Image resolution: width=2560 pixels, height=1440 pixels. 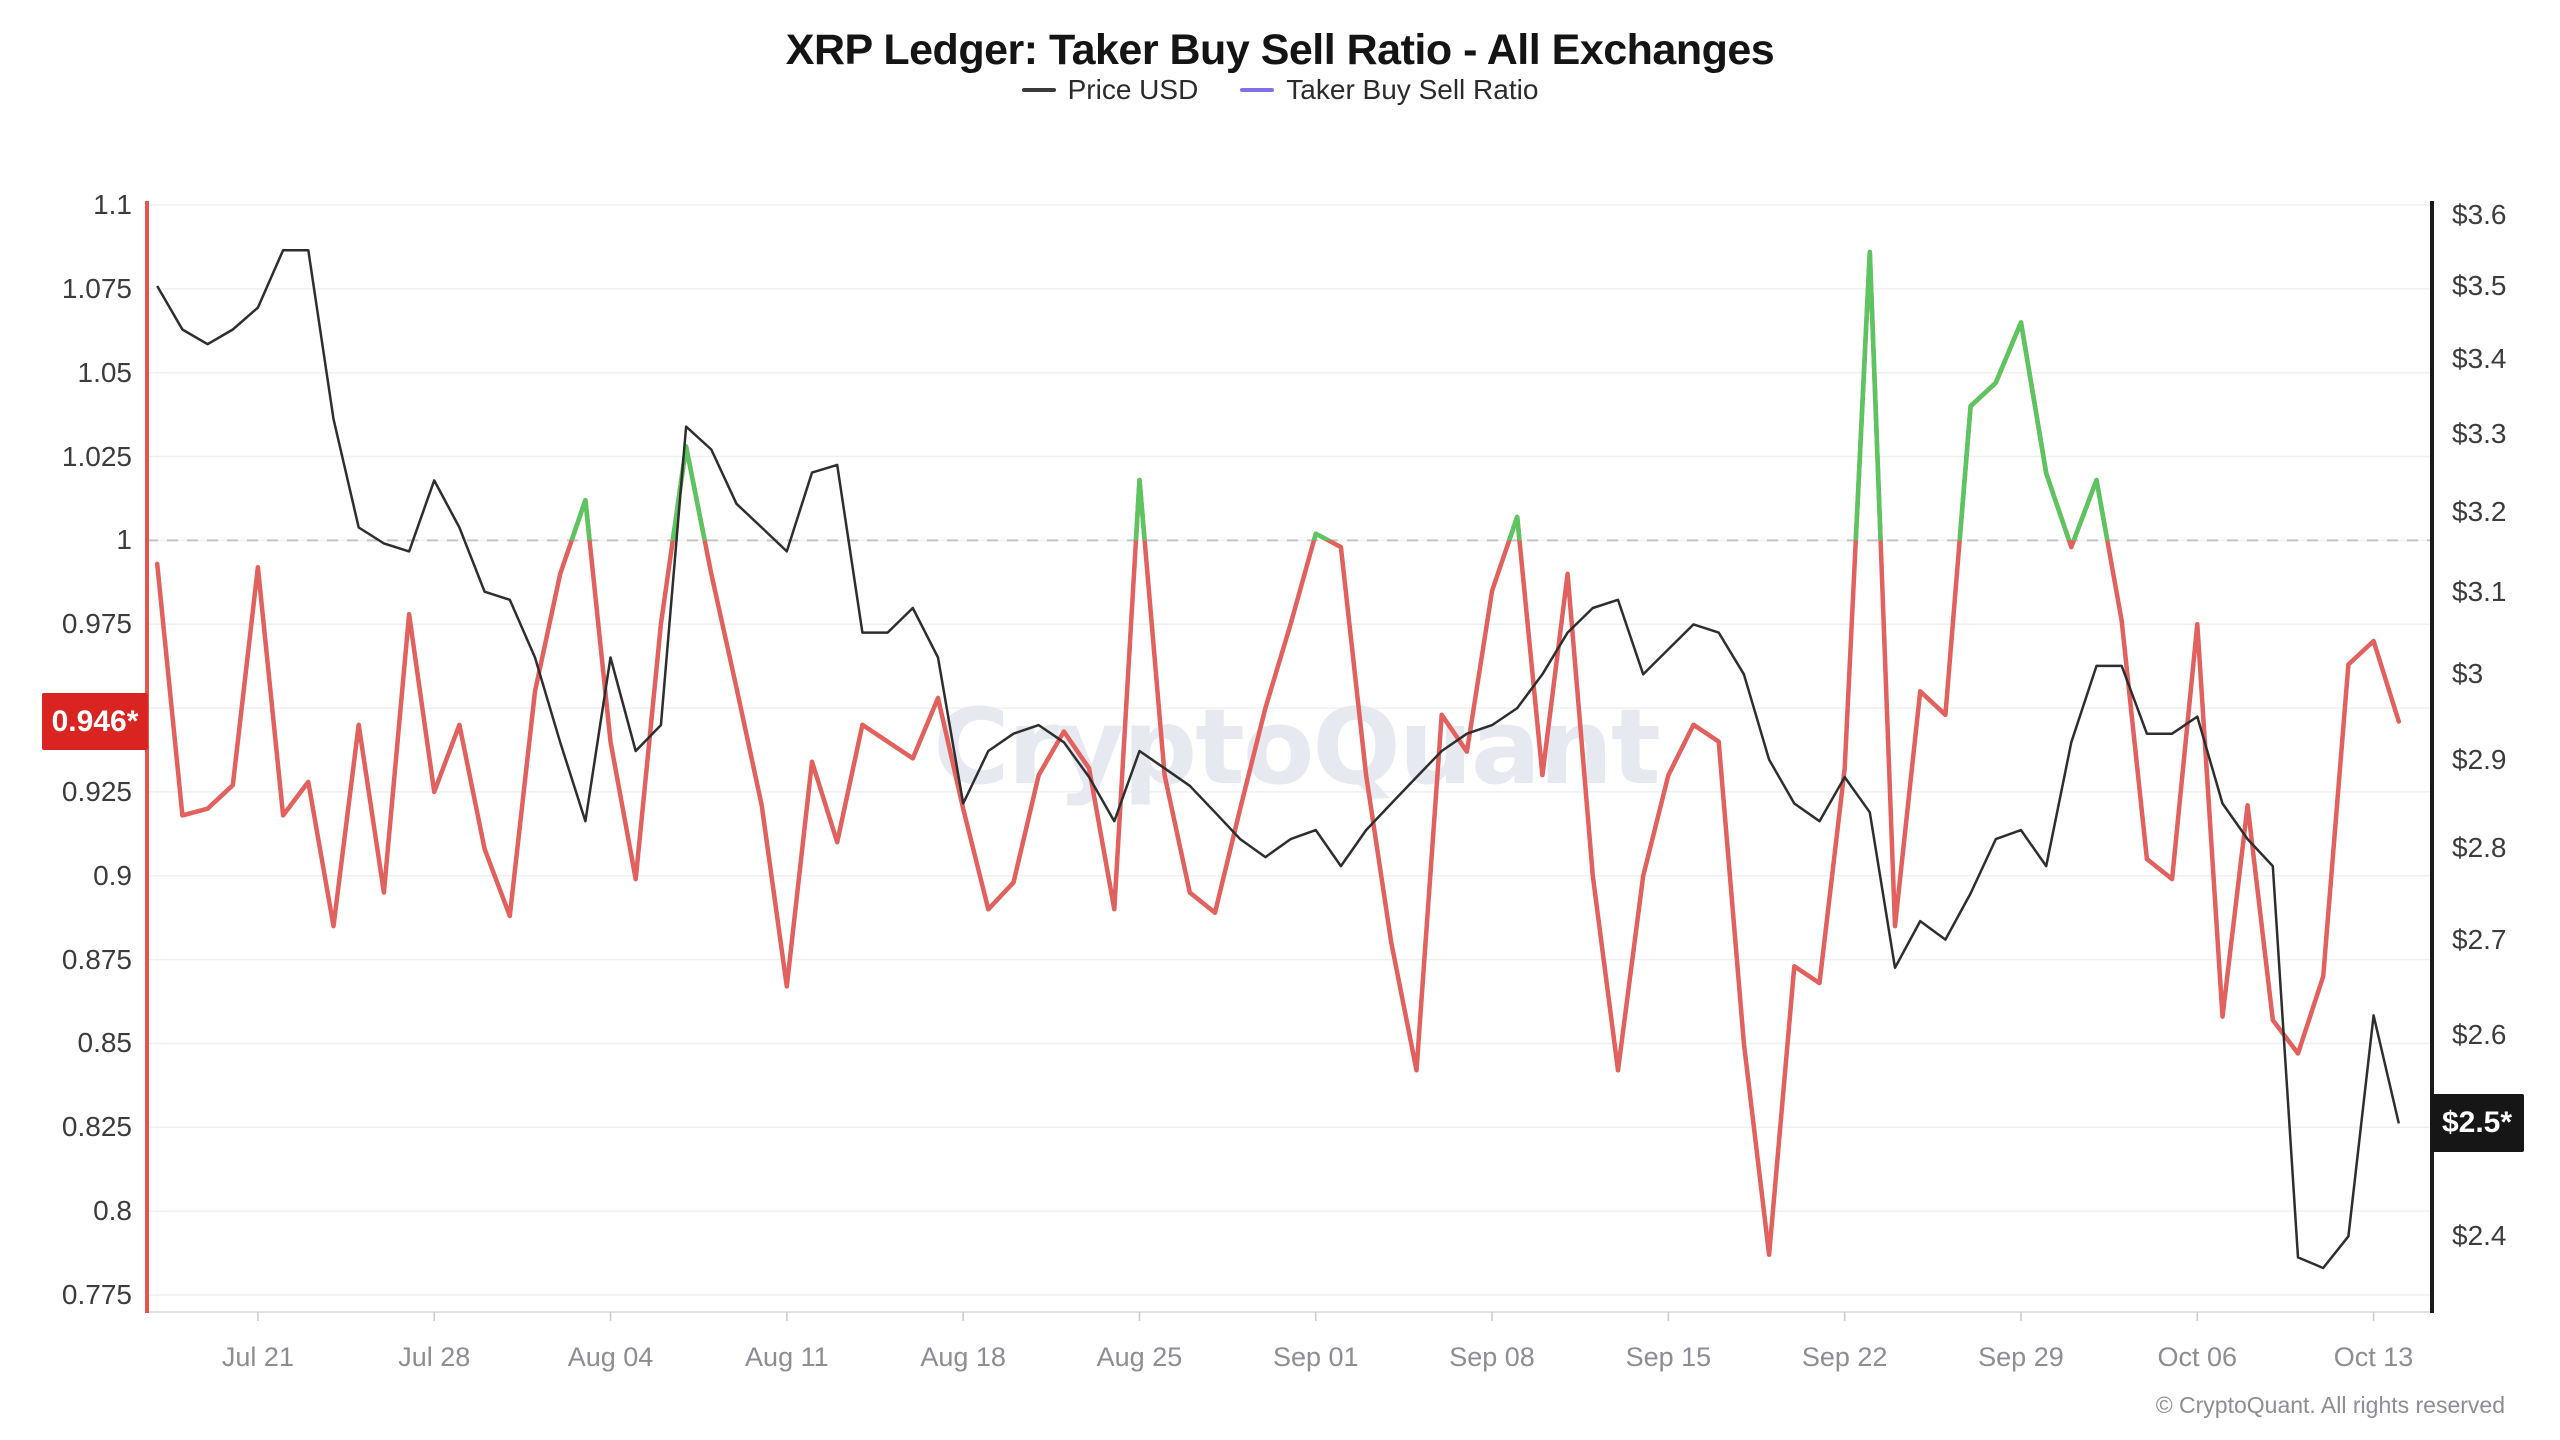 What do you see at coordinates (2479, 759) in the screenshot?
I see `y-axis-right-label: $2.9` at bounding box center [2479, 759].